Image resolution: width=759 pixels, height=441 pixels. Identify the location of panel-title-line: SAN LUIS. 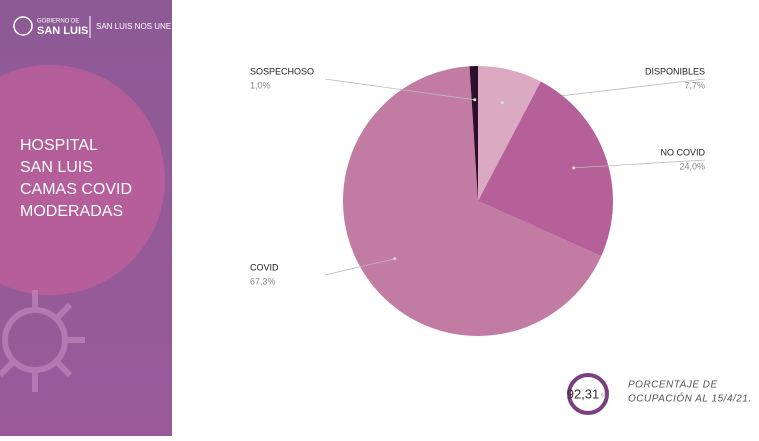
(56, 167).